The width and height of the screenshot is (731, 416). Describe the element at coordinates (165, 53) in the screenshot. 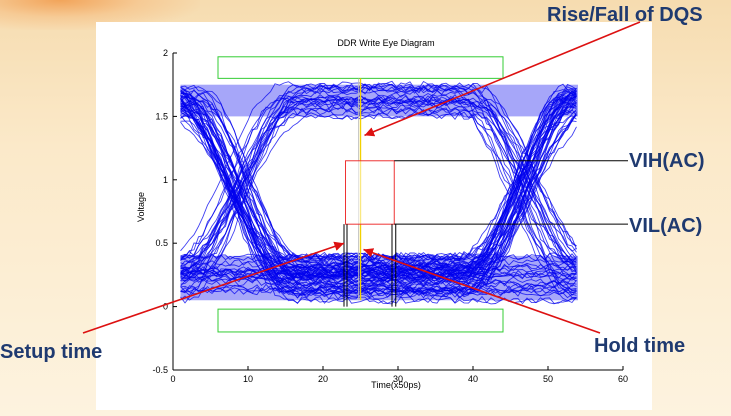

I see `y-tick-label: 2` at that location.